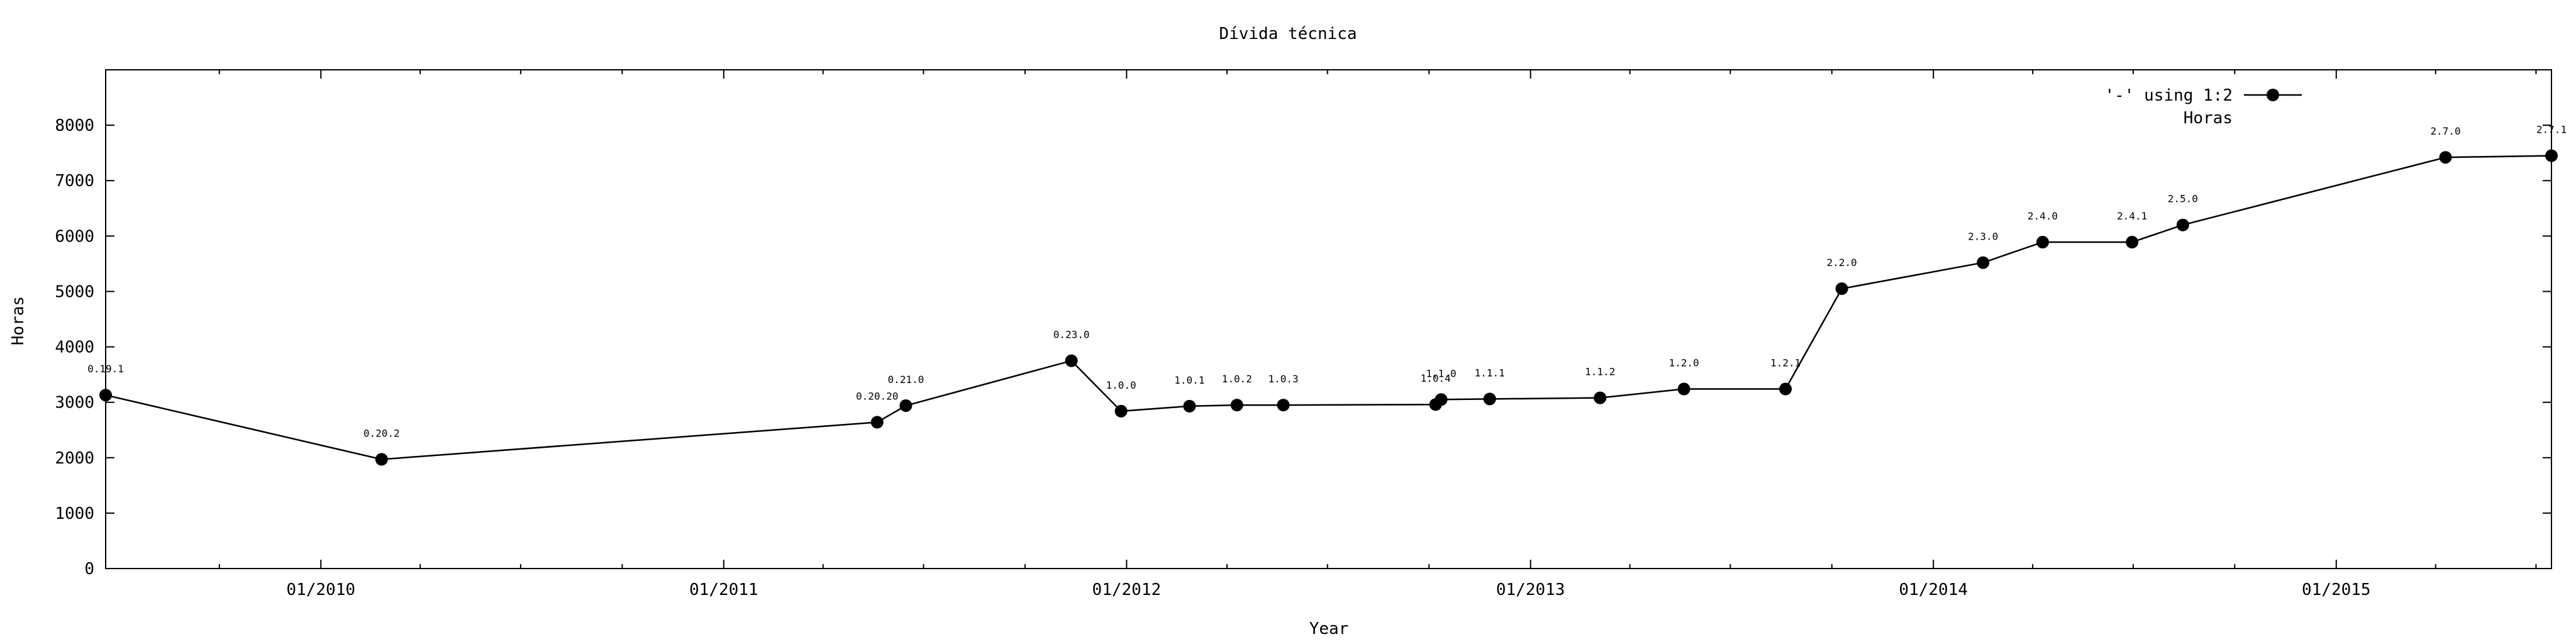 The height and width of the screenshot is (644, 2576). Describe the element at coordinates (382, 433) in the screenshot. I see `data-label: 0.20.2` at that location.